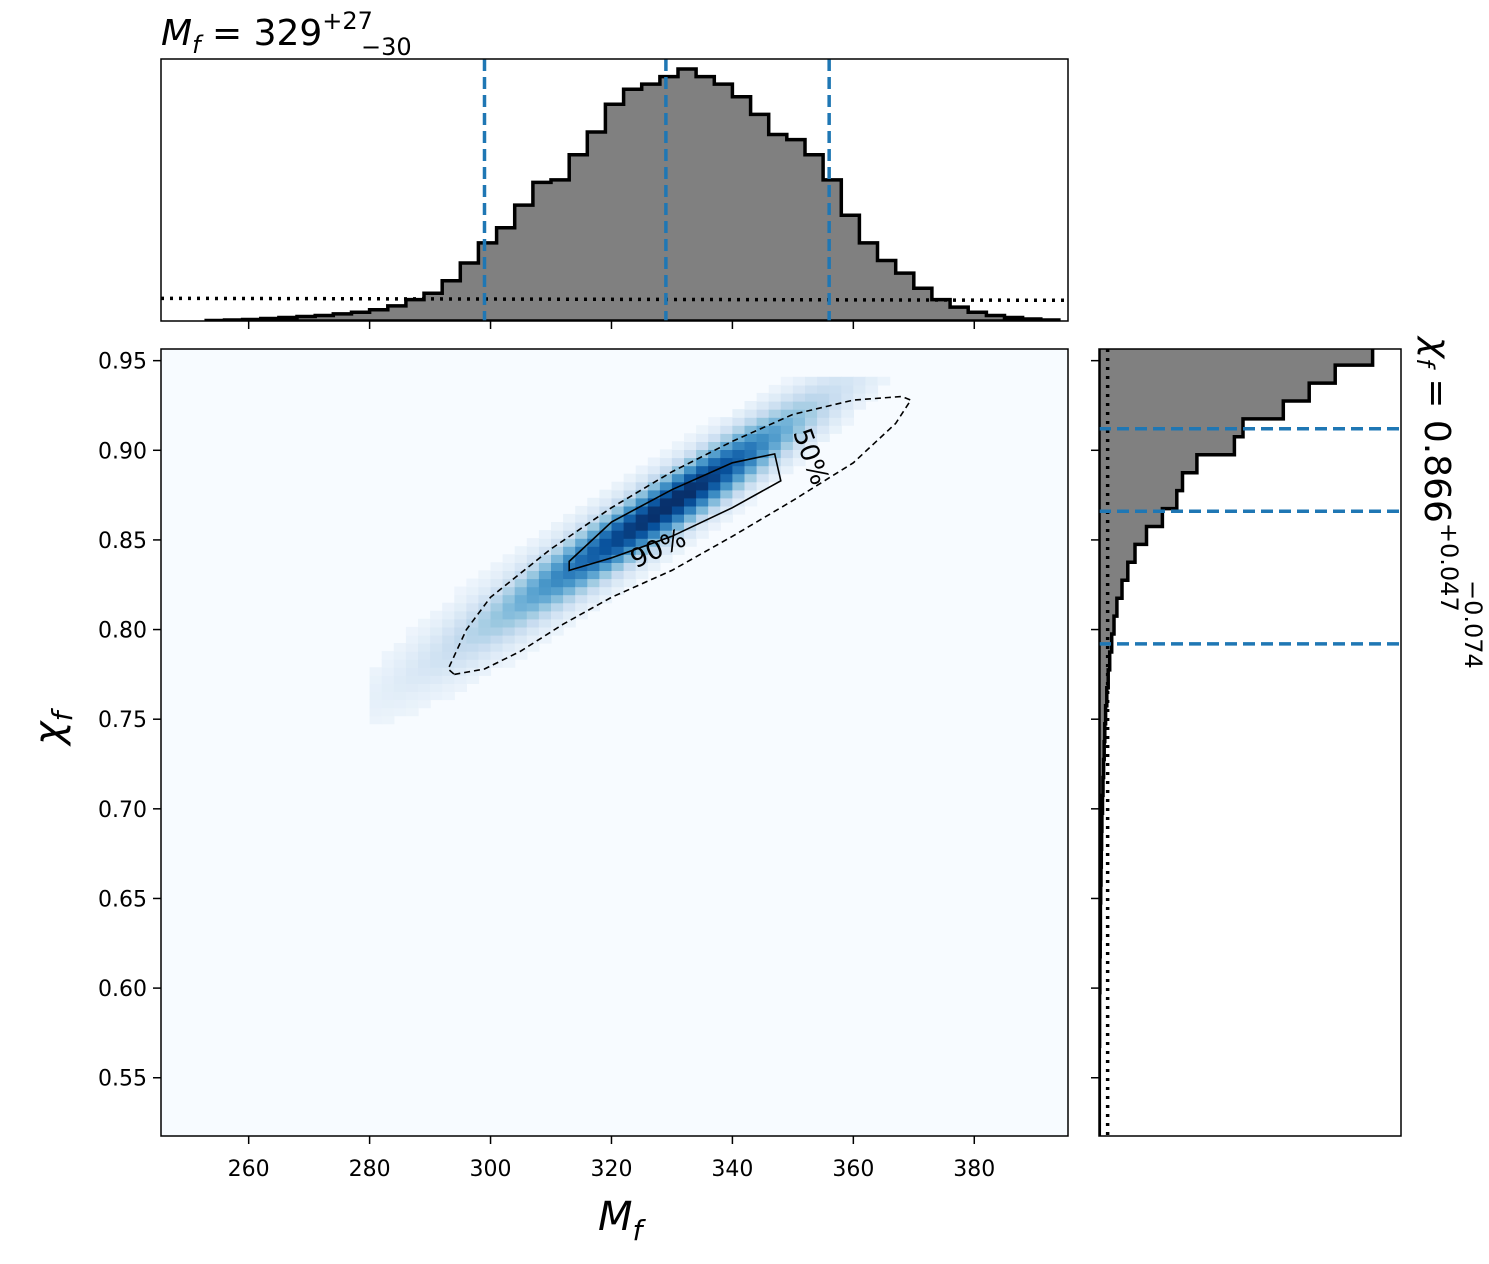  Describe the element at coordinates (122, 899) in the screenshot. I see `y-tick-label: 0.65` at that location.